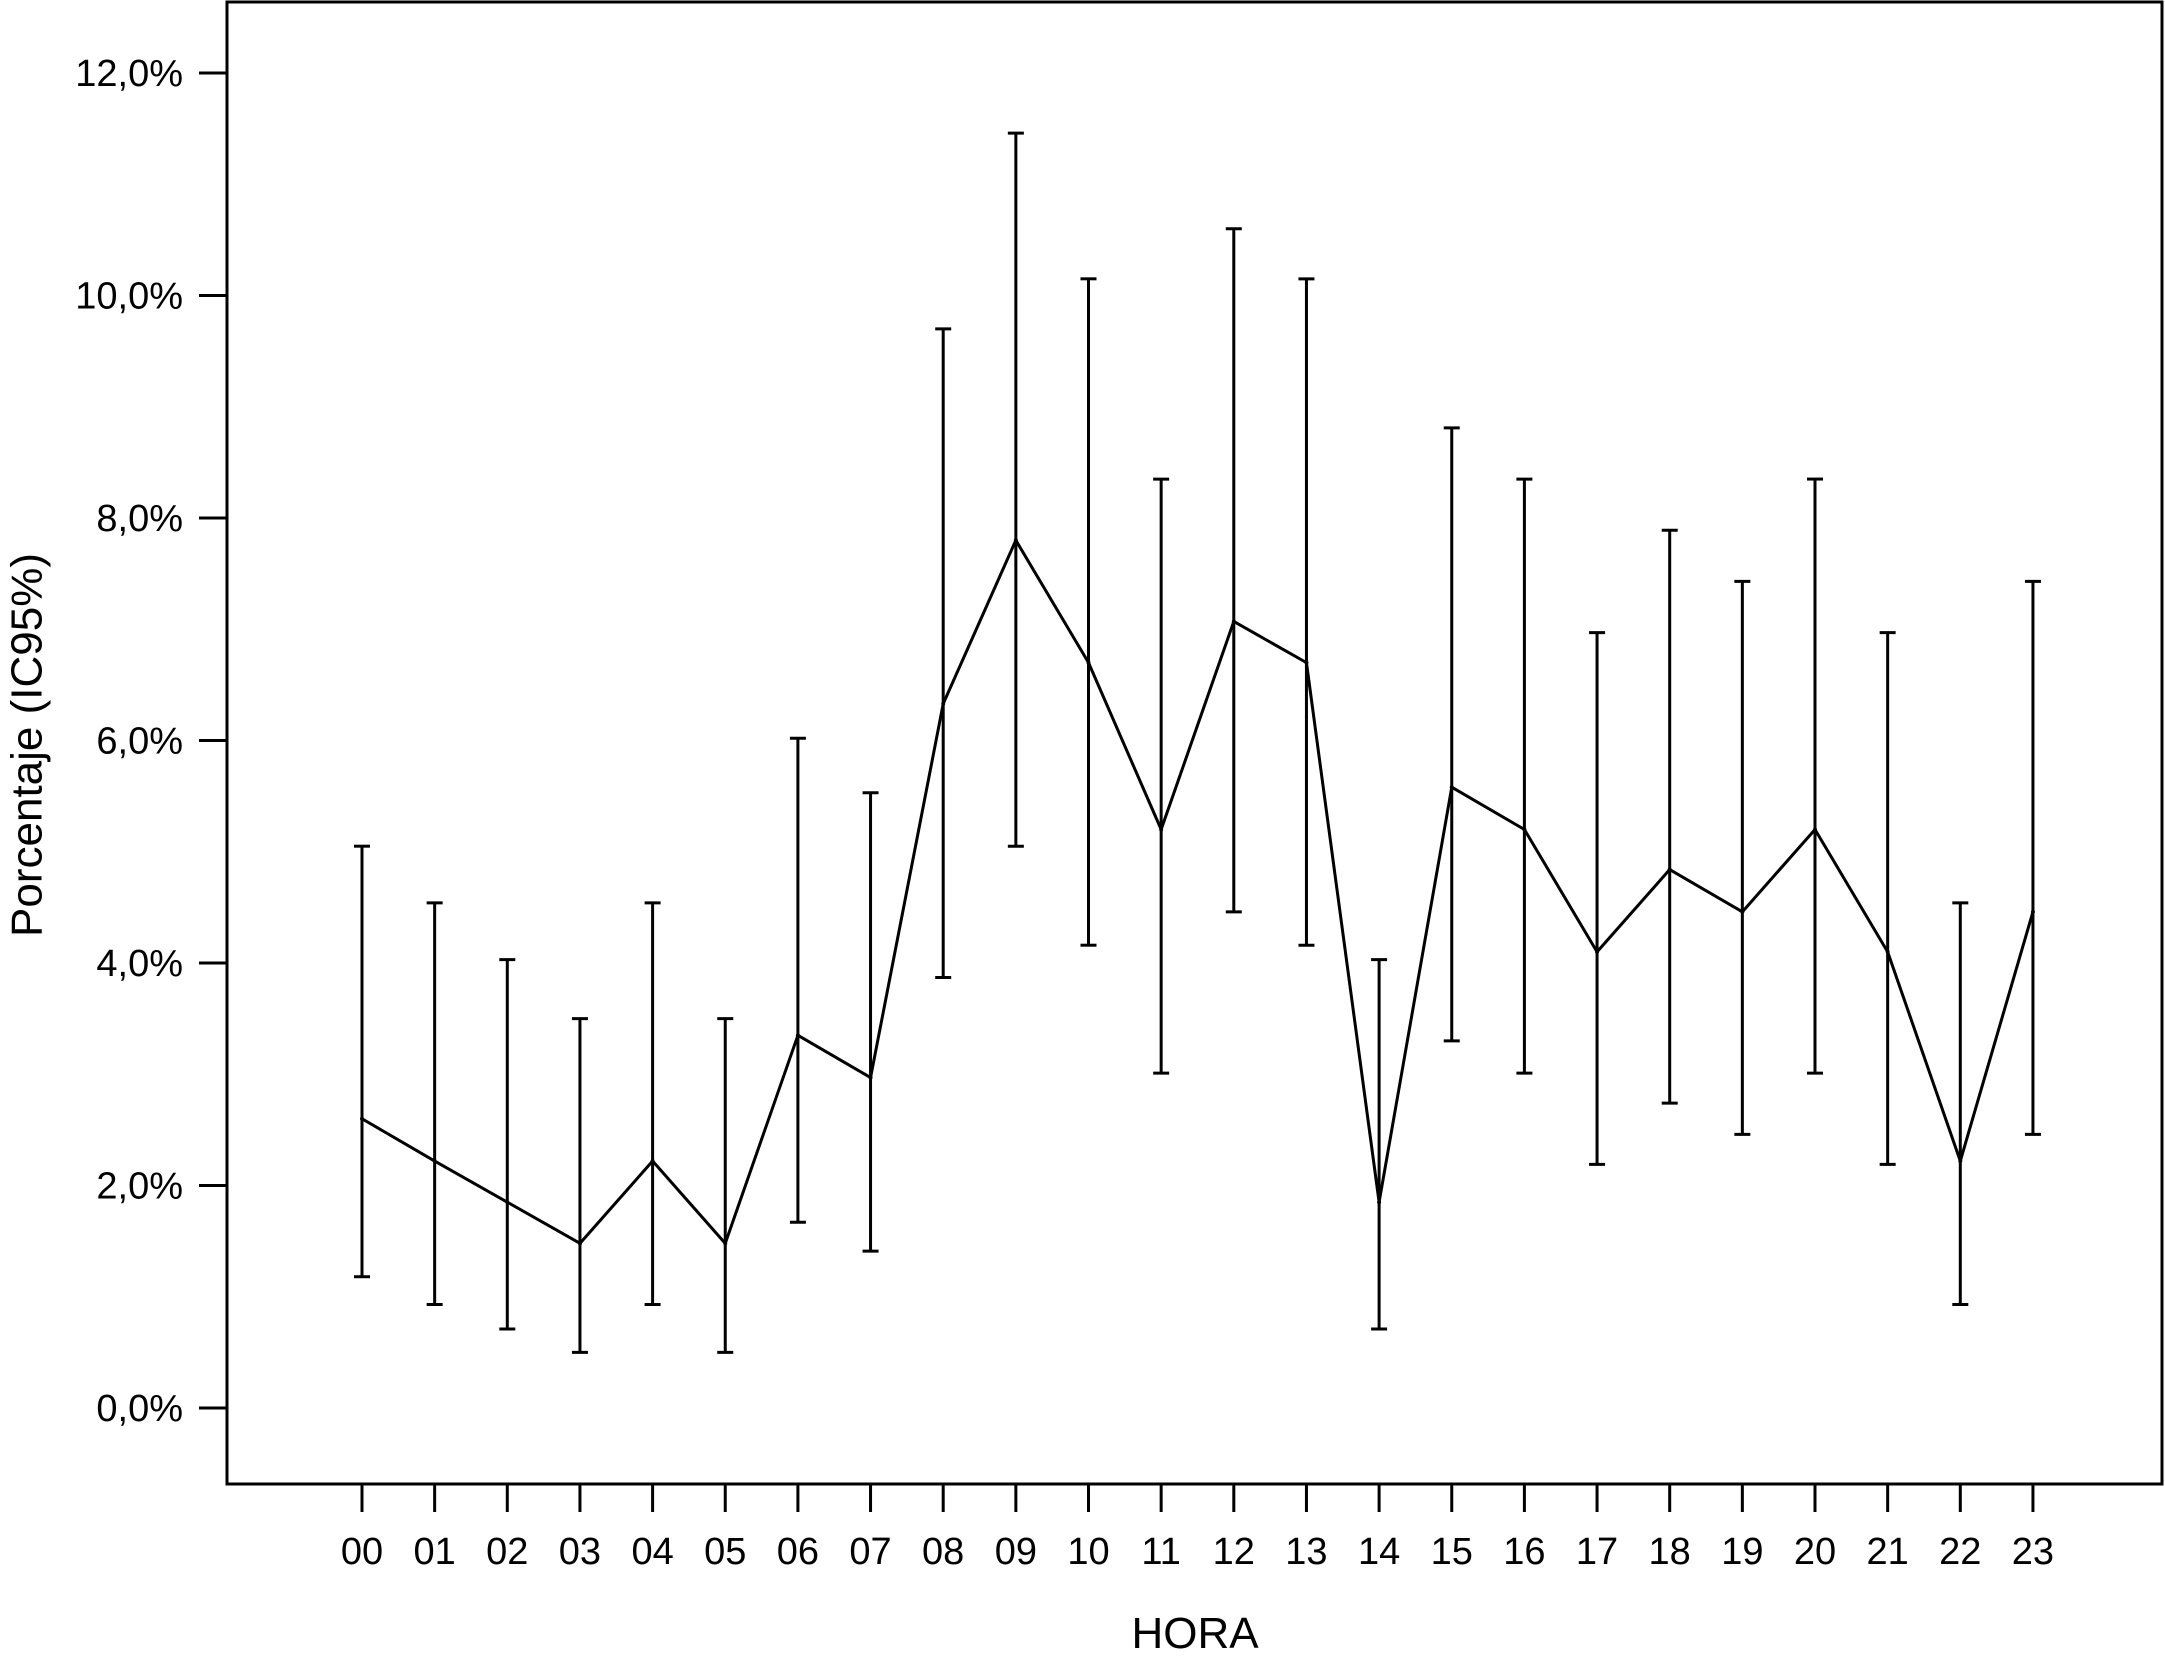 This screenshot has height=1674, width=2165. What do you see at coordinates (139, 1187) in the screenshot?
I see `y-tick-label: 2,0%` at bounding box center [139, 1187].